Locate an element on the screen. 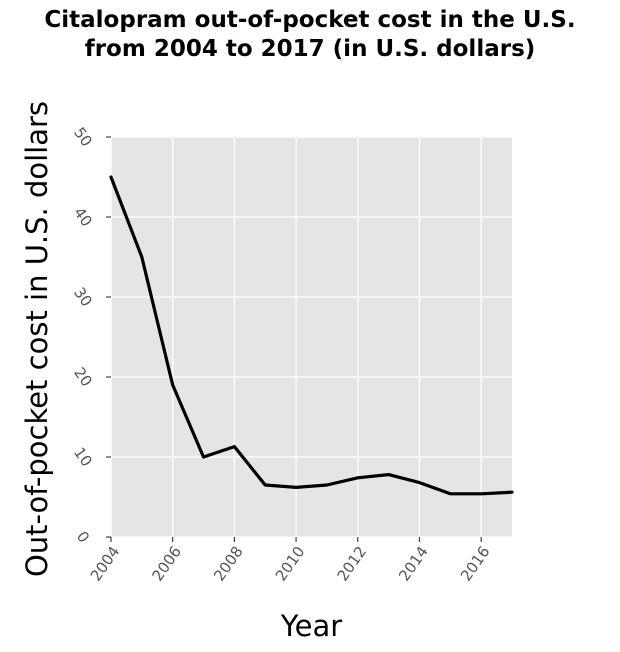 Image resolution: width=620 pixels, height=652 pixels. x-tick-label: 2014 is located at coordinates (413, 564).